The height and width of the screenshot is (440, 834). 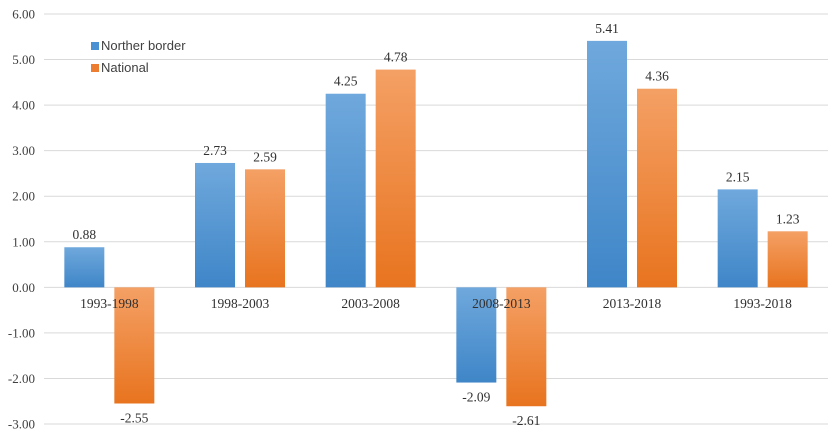 What do you see at coordinates (501, 303) in the screenshot?
I see `x-category-label: 2008-2013` at bounding box center [501, 303].